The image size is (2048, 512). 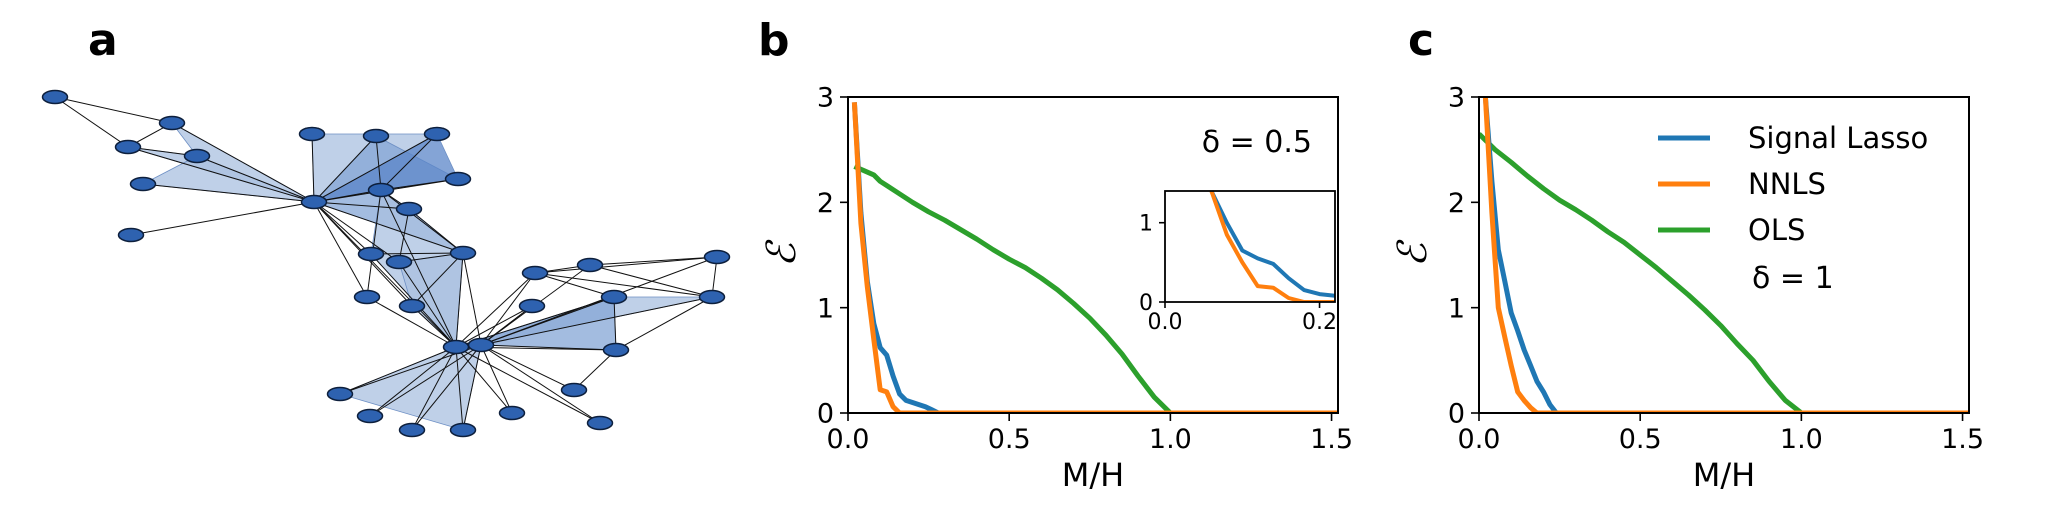 I want to click on inset-ticks: 0.0 0.2 0 1, so click(x=1238, y=273).